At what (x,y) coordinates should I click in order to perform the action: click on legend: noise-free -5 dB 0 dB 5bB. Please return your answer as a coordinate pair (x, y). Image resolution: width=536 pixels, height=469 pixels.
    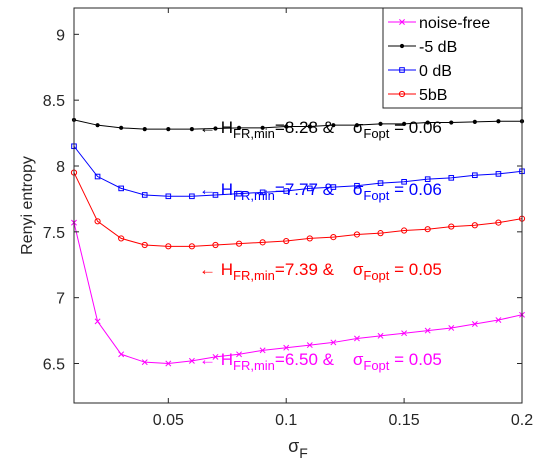
    Looking at the image, I should click on (452, 58).